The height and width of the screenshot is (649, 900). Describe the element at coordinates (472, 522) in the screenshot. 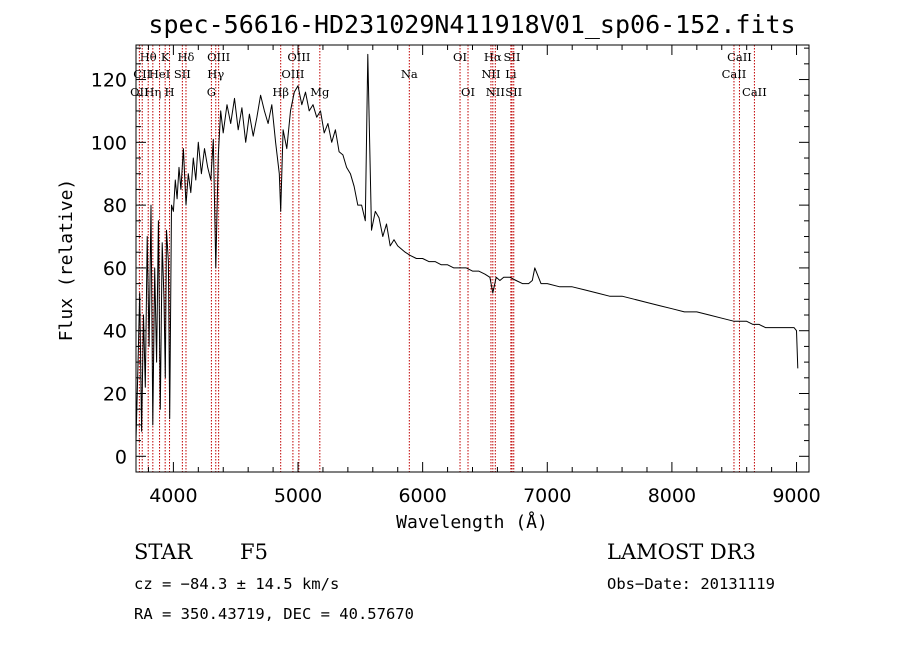

I see `x-axis-label: Wavelength (Å)` at that location.